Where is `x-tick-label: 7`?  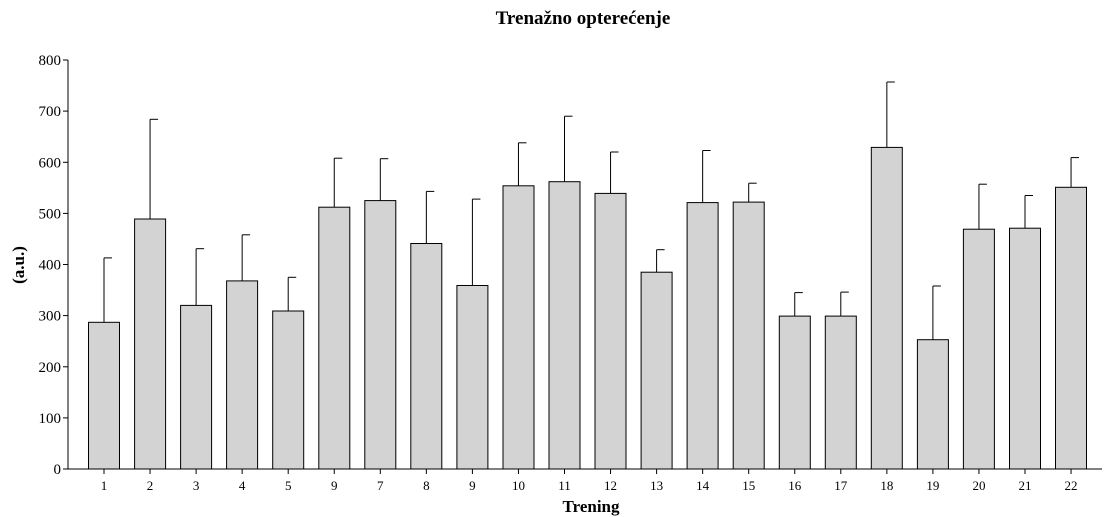 x-tick-label: 7 is located at coordinates (380, 485).